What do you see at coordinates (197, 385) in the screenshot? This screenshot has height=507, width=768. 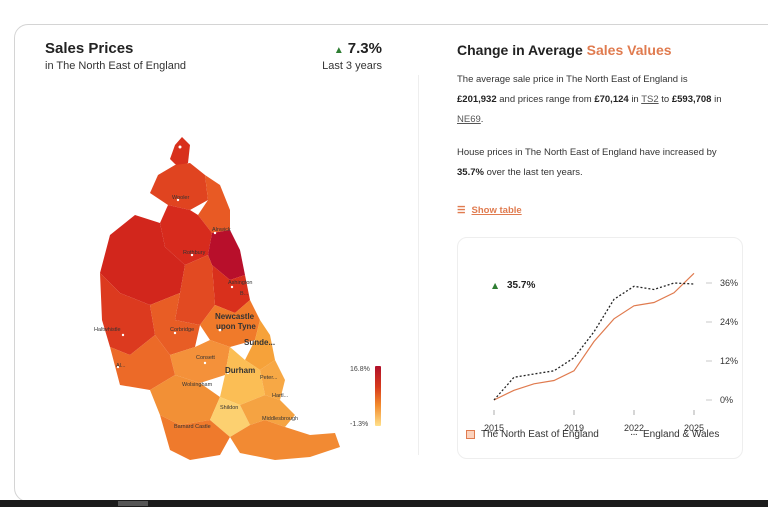 I see `map-label-wolsingham: Wolsingham` at bounding box center [197, 385].